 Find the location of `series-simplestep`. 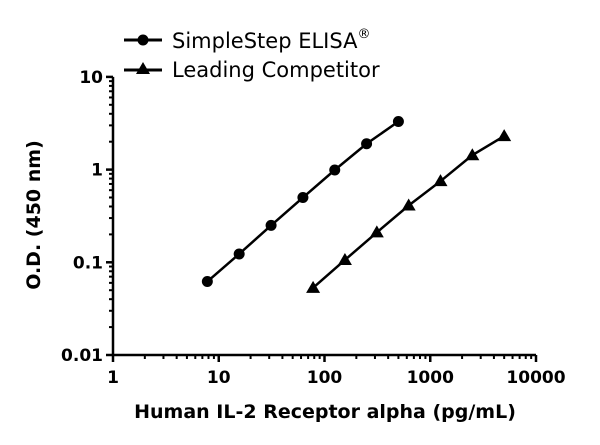

series-simplestep is located at coordinates (302, 202).